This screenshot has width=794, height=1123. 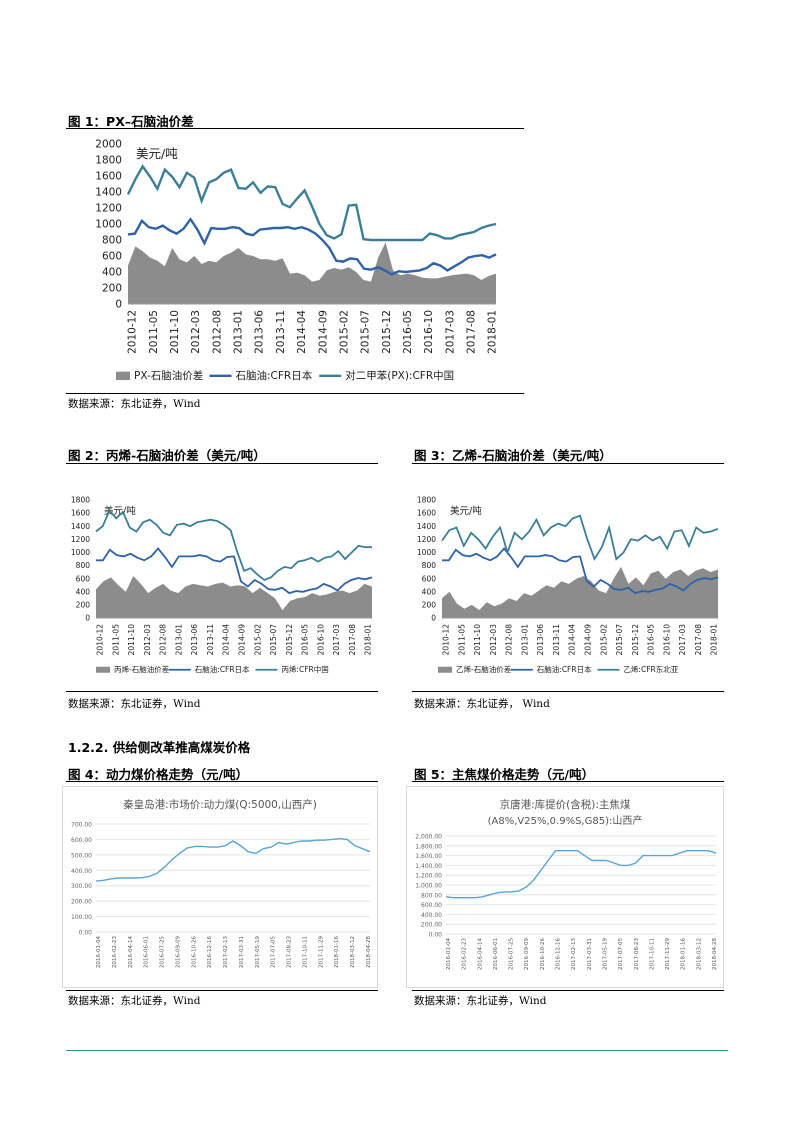 What do you see at coordinates (568, 781) in the screenshot?
I see `figure5-top-rule` at bounding box center [568, 781].